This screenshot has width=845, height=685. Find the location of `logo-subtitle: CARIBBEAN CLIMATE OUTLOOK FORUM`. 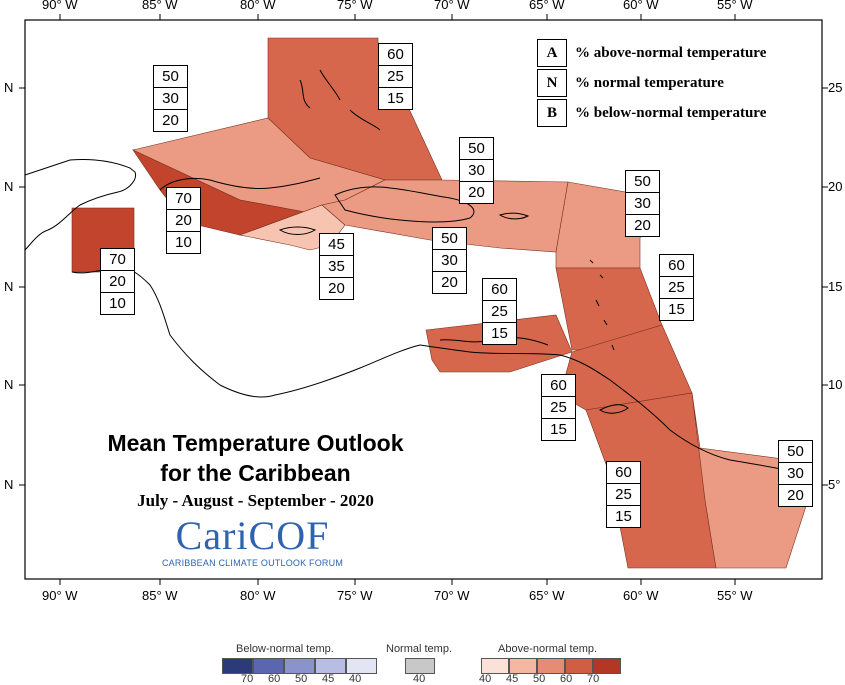

logo-subtitle: CARIBBEAN CLIMATE OUTLOOK FORUM is located at coordinates (252, 563).